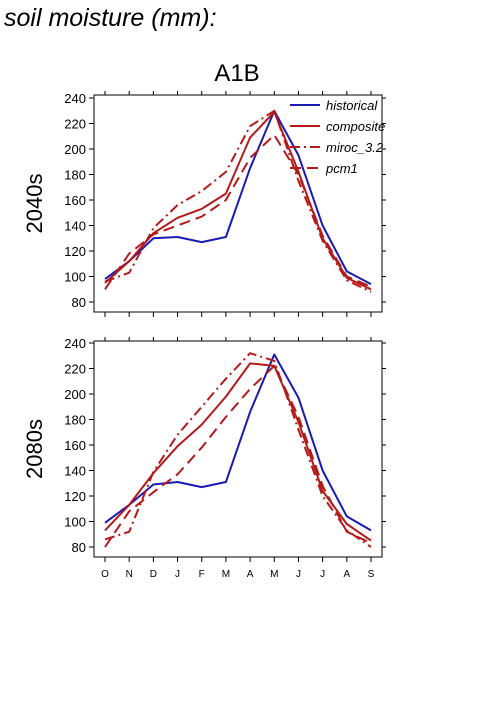  I want to click on row-label: 2080s, so click(34, 449).